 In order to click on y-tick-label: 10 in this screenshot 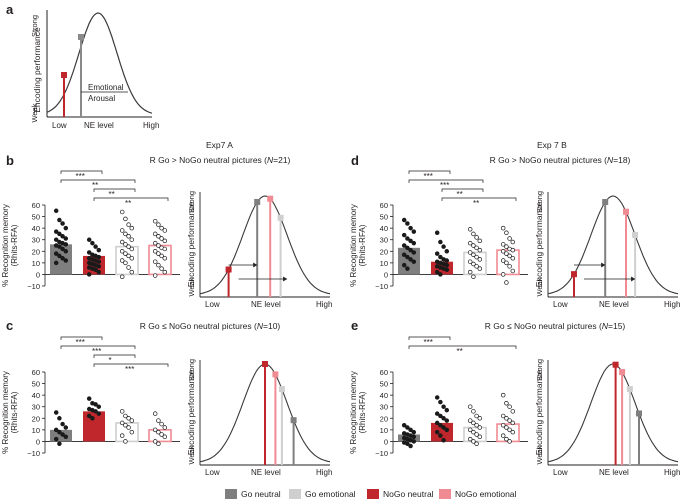, I will do `click(36, 263)`.